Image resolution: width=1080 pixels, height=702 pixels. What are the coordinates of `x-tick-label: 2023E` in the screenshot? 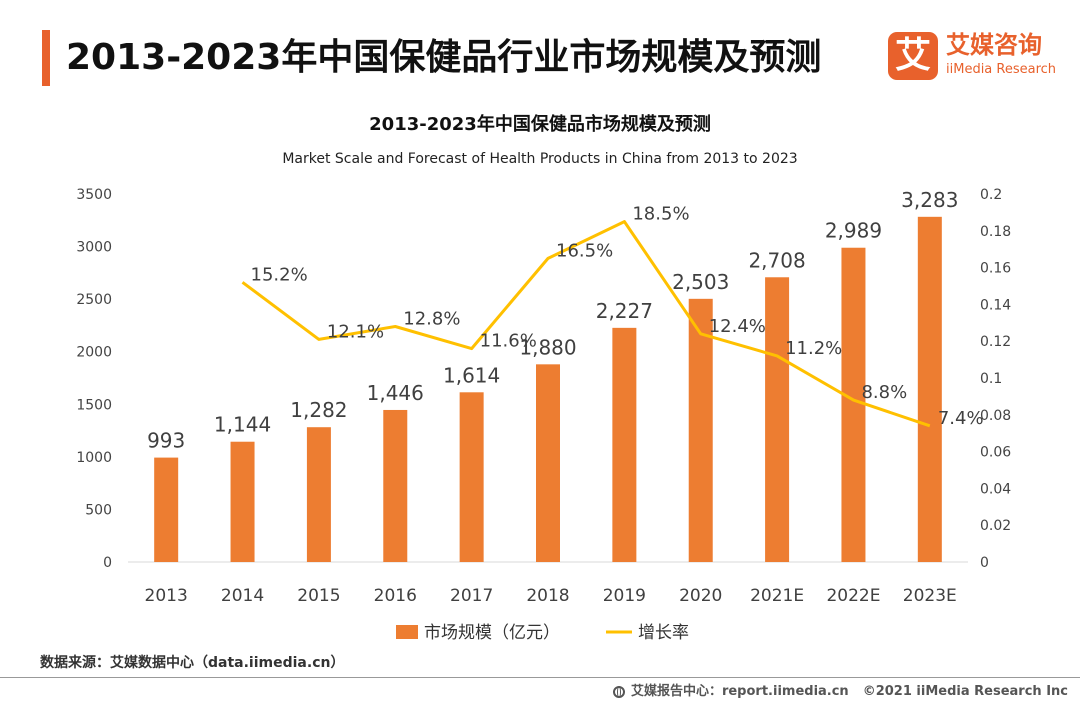 It's located at (930, 596).